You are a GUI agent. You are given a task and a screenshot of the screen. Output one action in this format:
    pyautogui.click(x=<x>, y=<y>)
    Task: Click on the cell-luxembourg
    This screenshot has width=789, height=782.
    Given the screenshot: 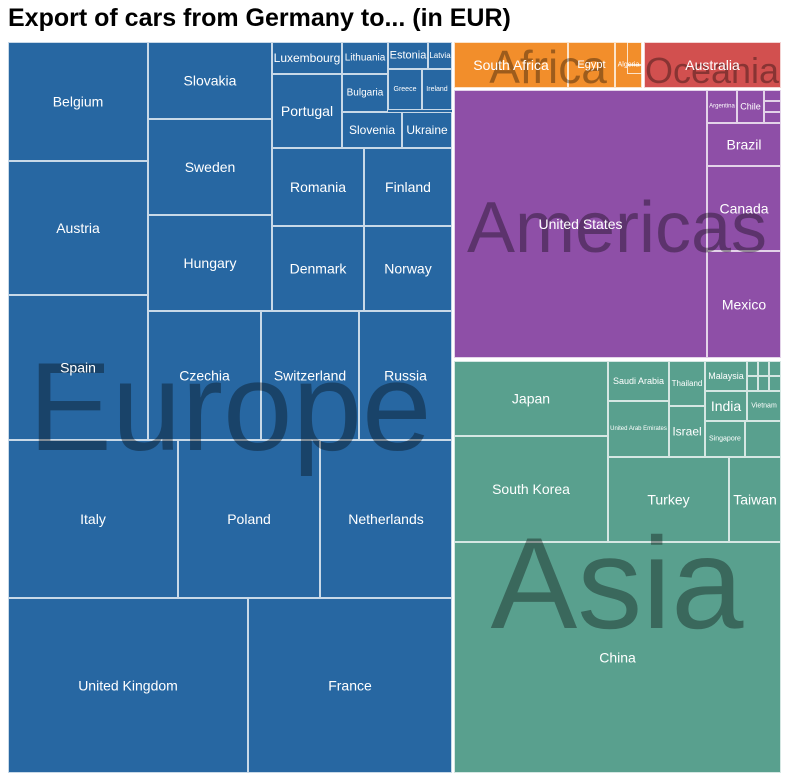 What is the action you would take?
    pyautogui.click(x=307, y=58)
    